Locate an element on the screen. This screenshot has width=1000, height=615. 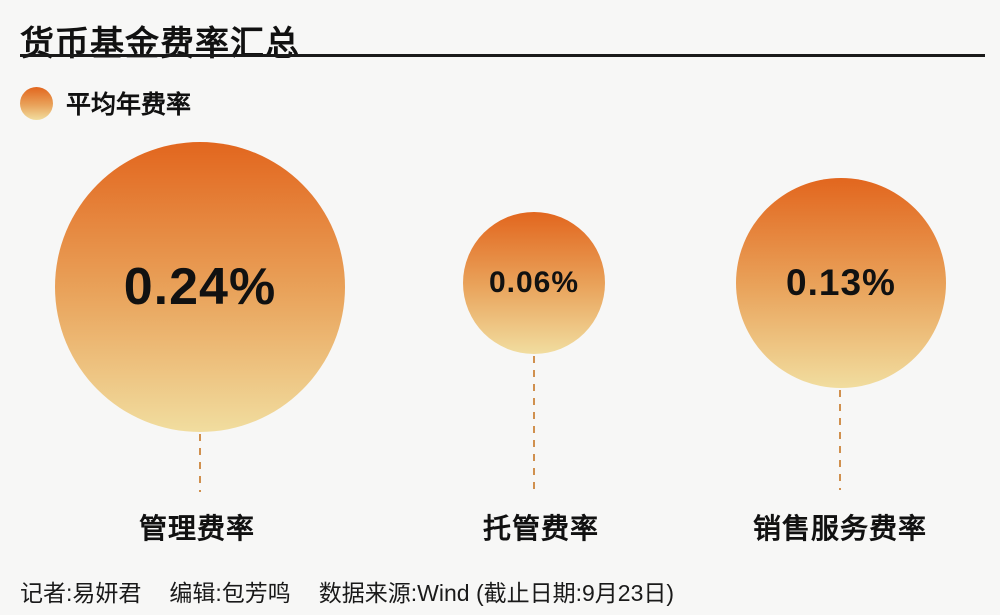
legend: 平均年费率 is located at coordinates (105, 103).